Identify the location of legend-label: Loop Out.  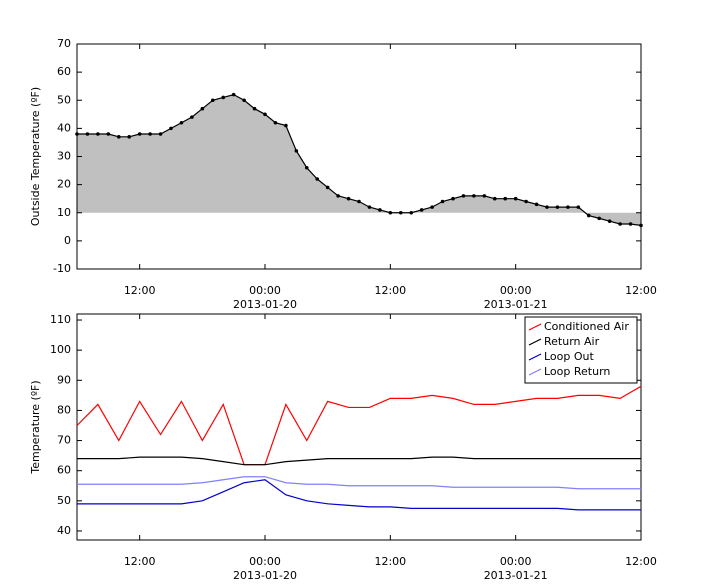
(569, 356).